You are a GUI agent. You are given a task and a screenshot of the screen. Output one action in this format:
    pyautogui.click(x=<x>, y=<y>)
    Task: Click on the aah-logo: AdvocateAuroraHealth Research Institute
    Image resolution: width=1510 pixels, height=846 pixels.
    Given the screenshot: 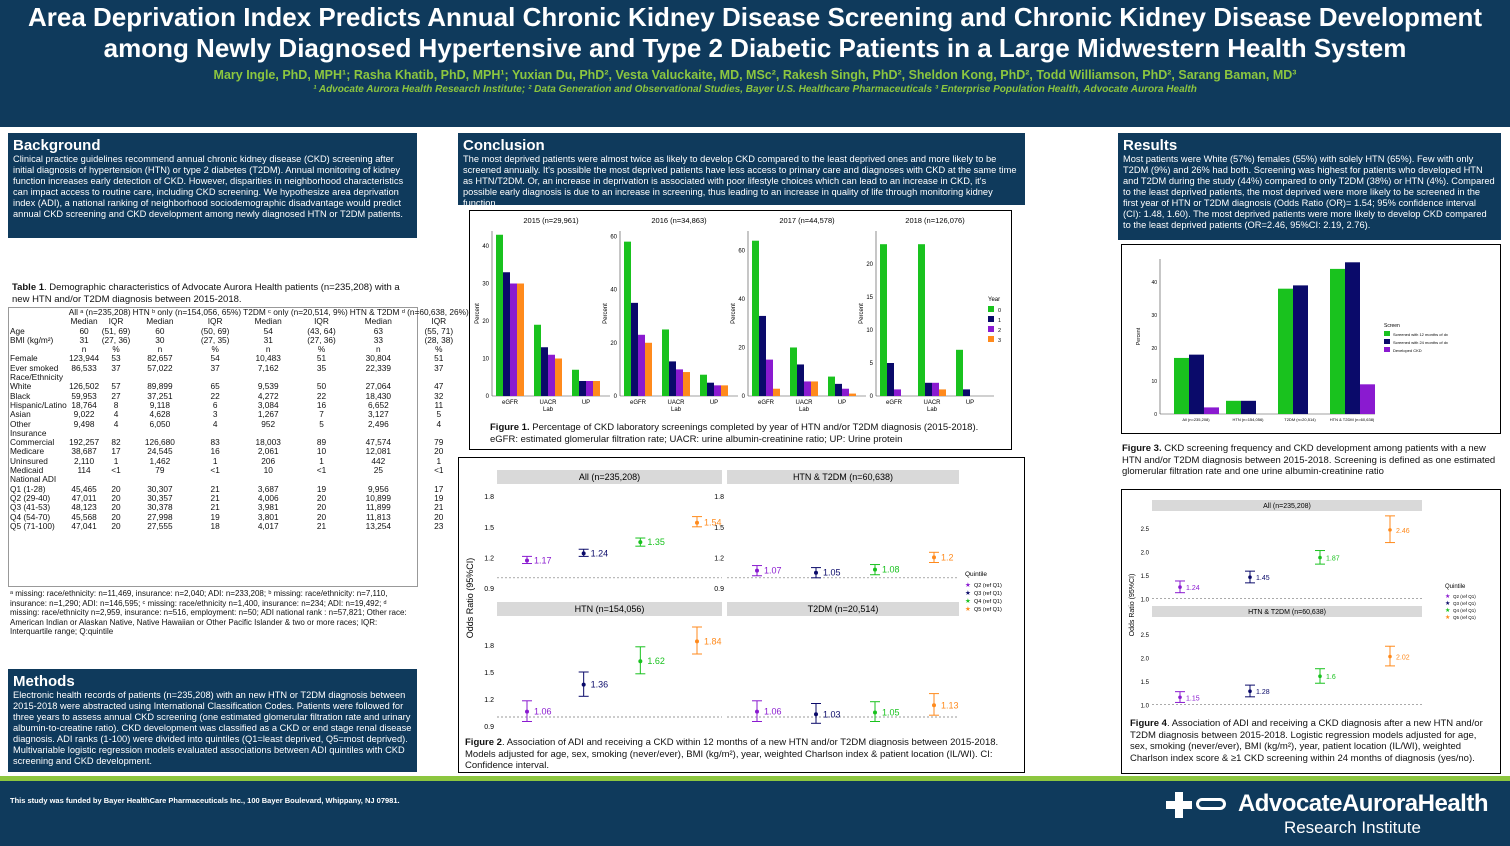 What is the action you would take?
    pyautogui.click(x=1327, y=814)
    